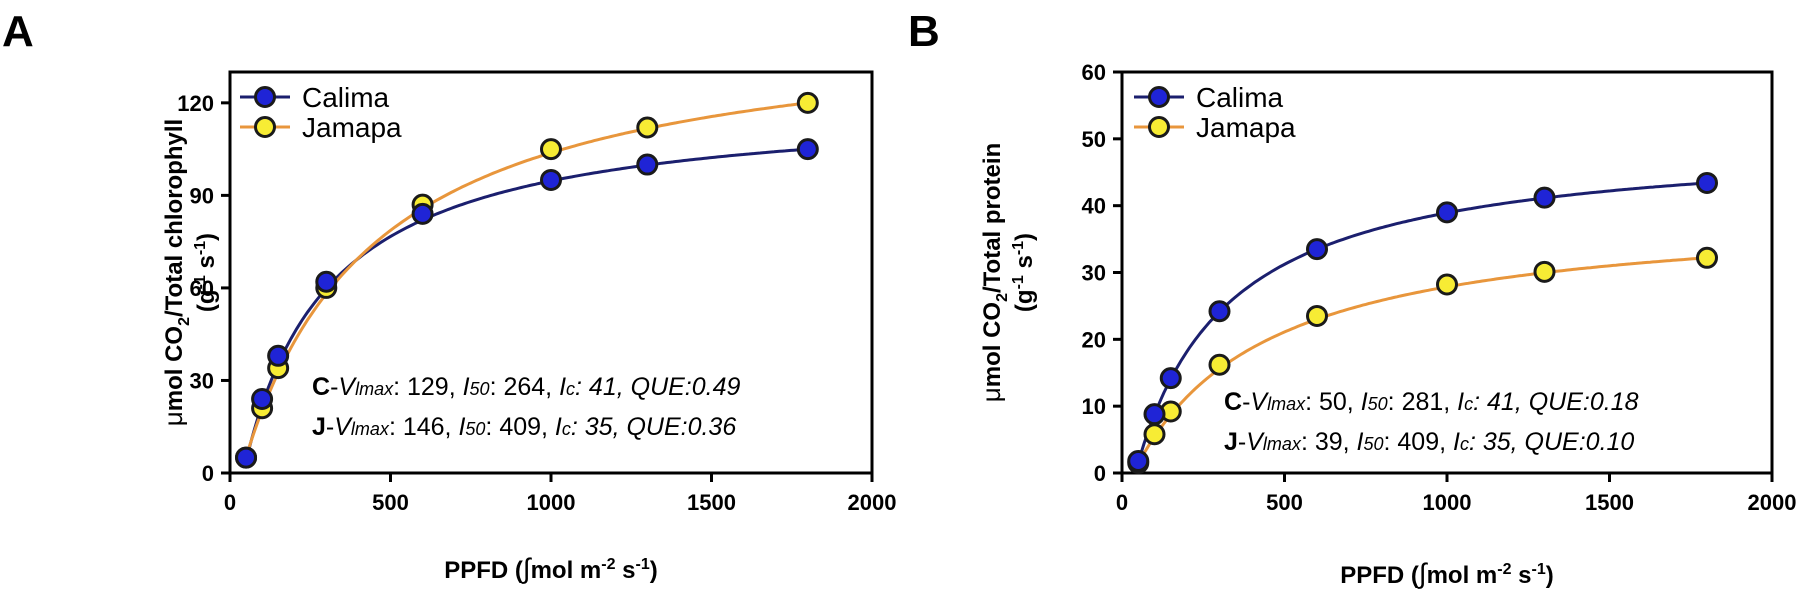  Describe the element at coordinates (1333, 402) in the screenshot. I see `annot-sep: : 50,` at that location.